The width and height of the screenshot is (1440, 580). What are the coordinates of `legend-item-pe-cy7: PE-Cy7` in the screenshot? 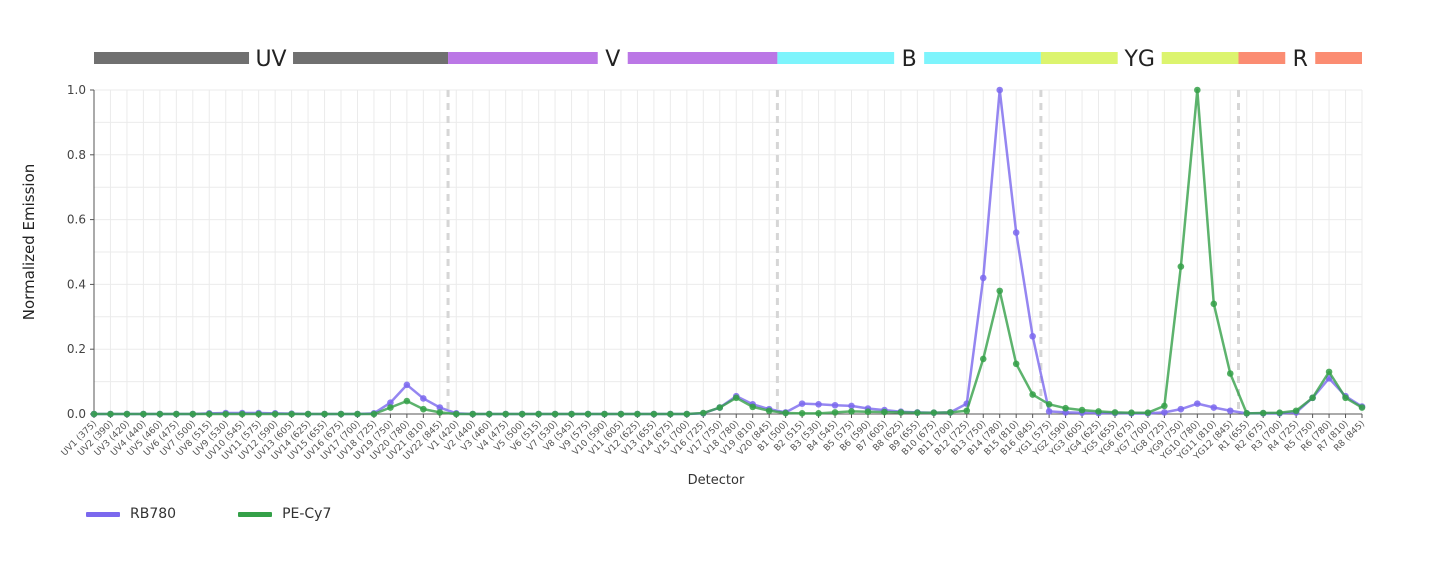 It's located at (284, 514).